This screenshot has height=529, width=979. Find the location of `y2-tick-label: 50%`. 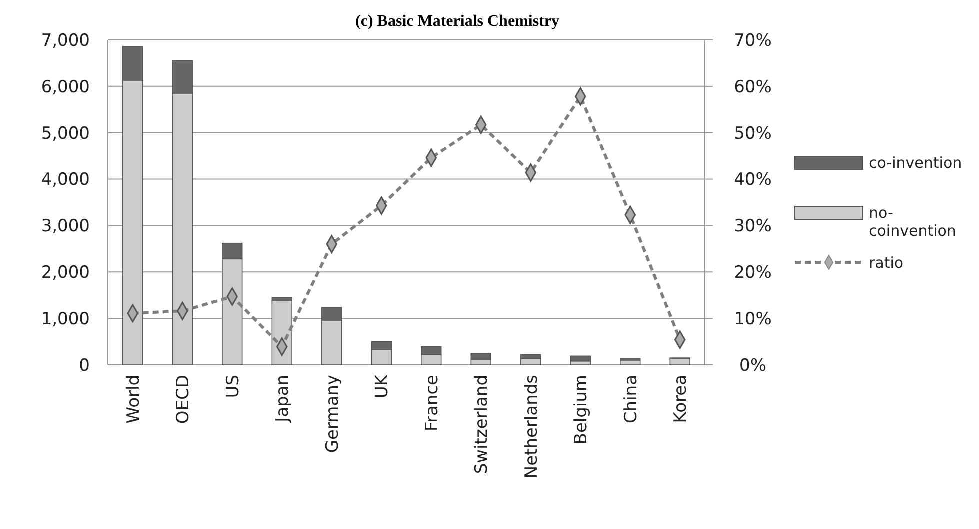

y2-tick-label: 50% is located at coordinates (753, 134).